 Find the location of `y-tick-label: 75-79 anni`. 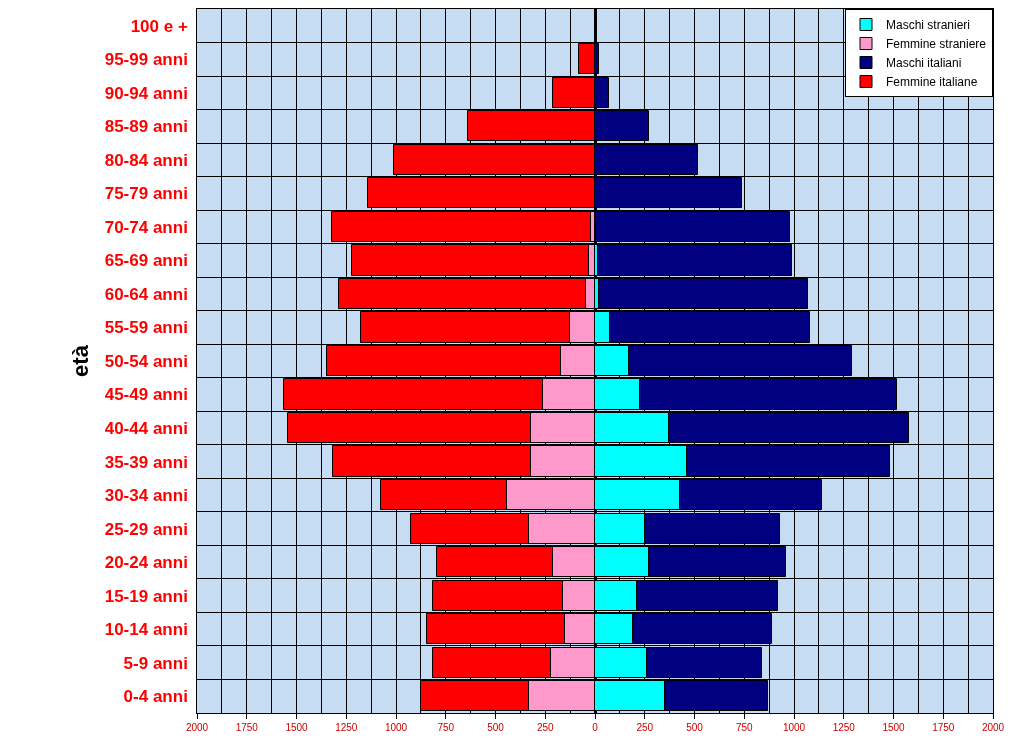

y-tick-label: 75-79 anni is located at coordinates (146, 194).